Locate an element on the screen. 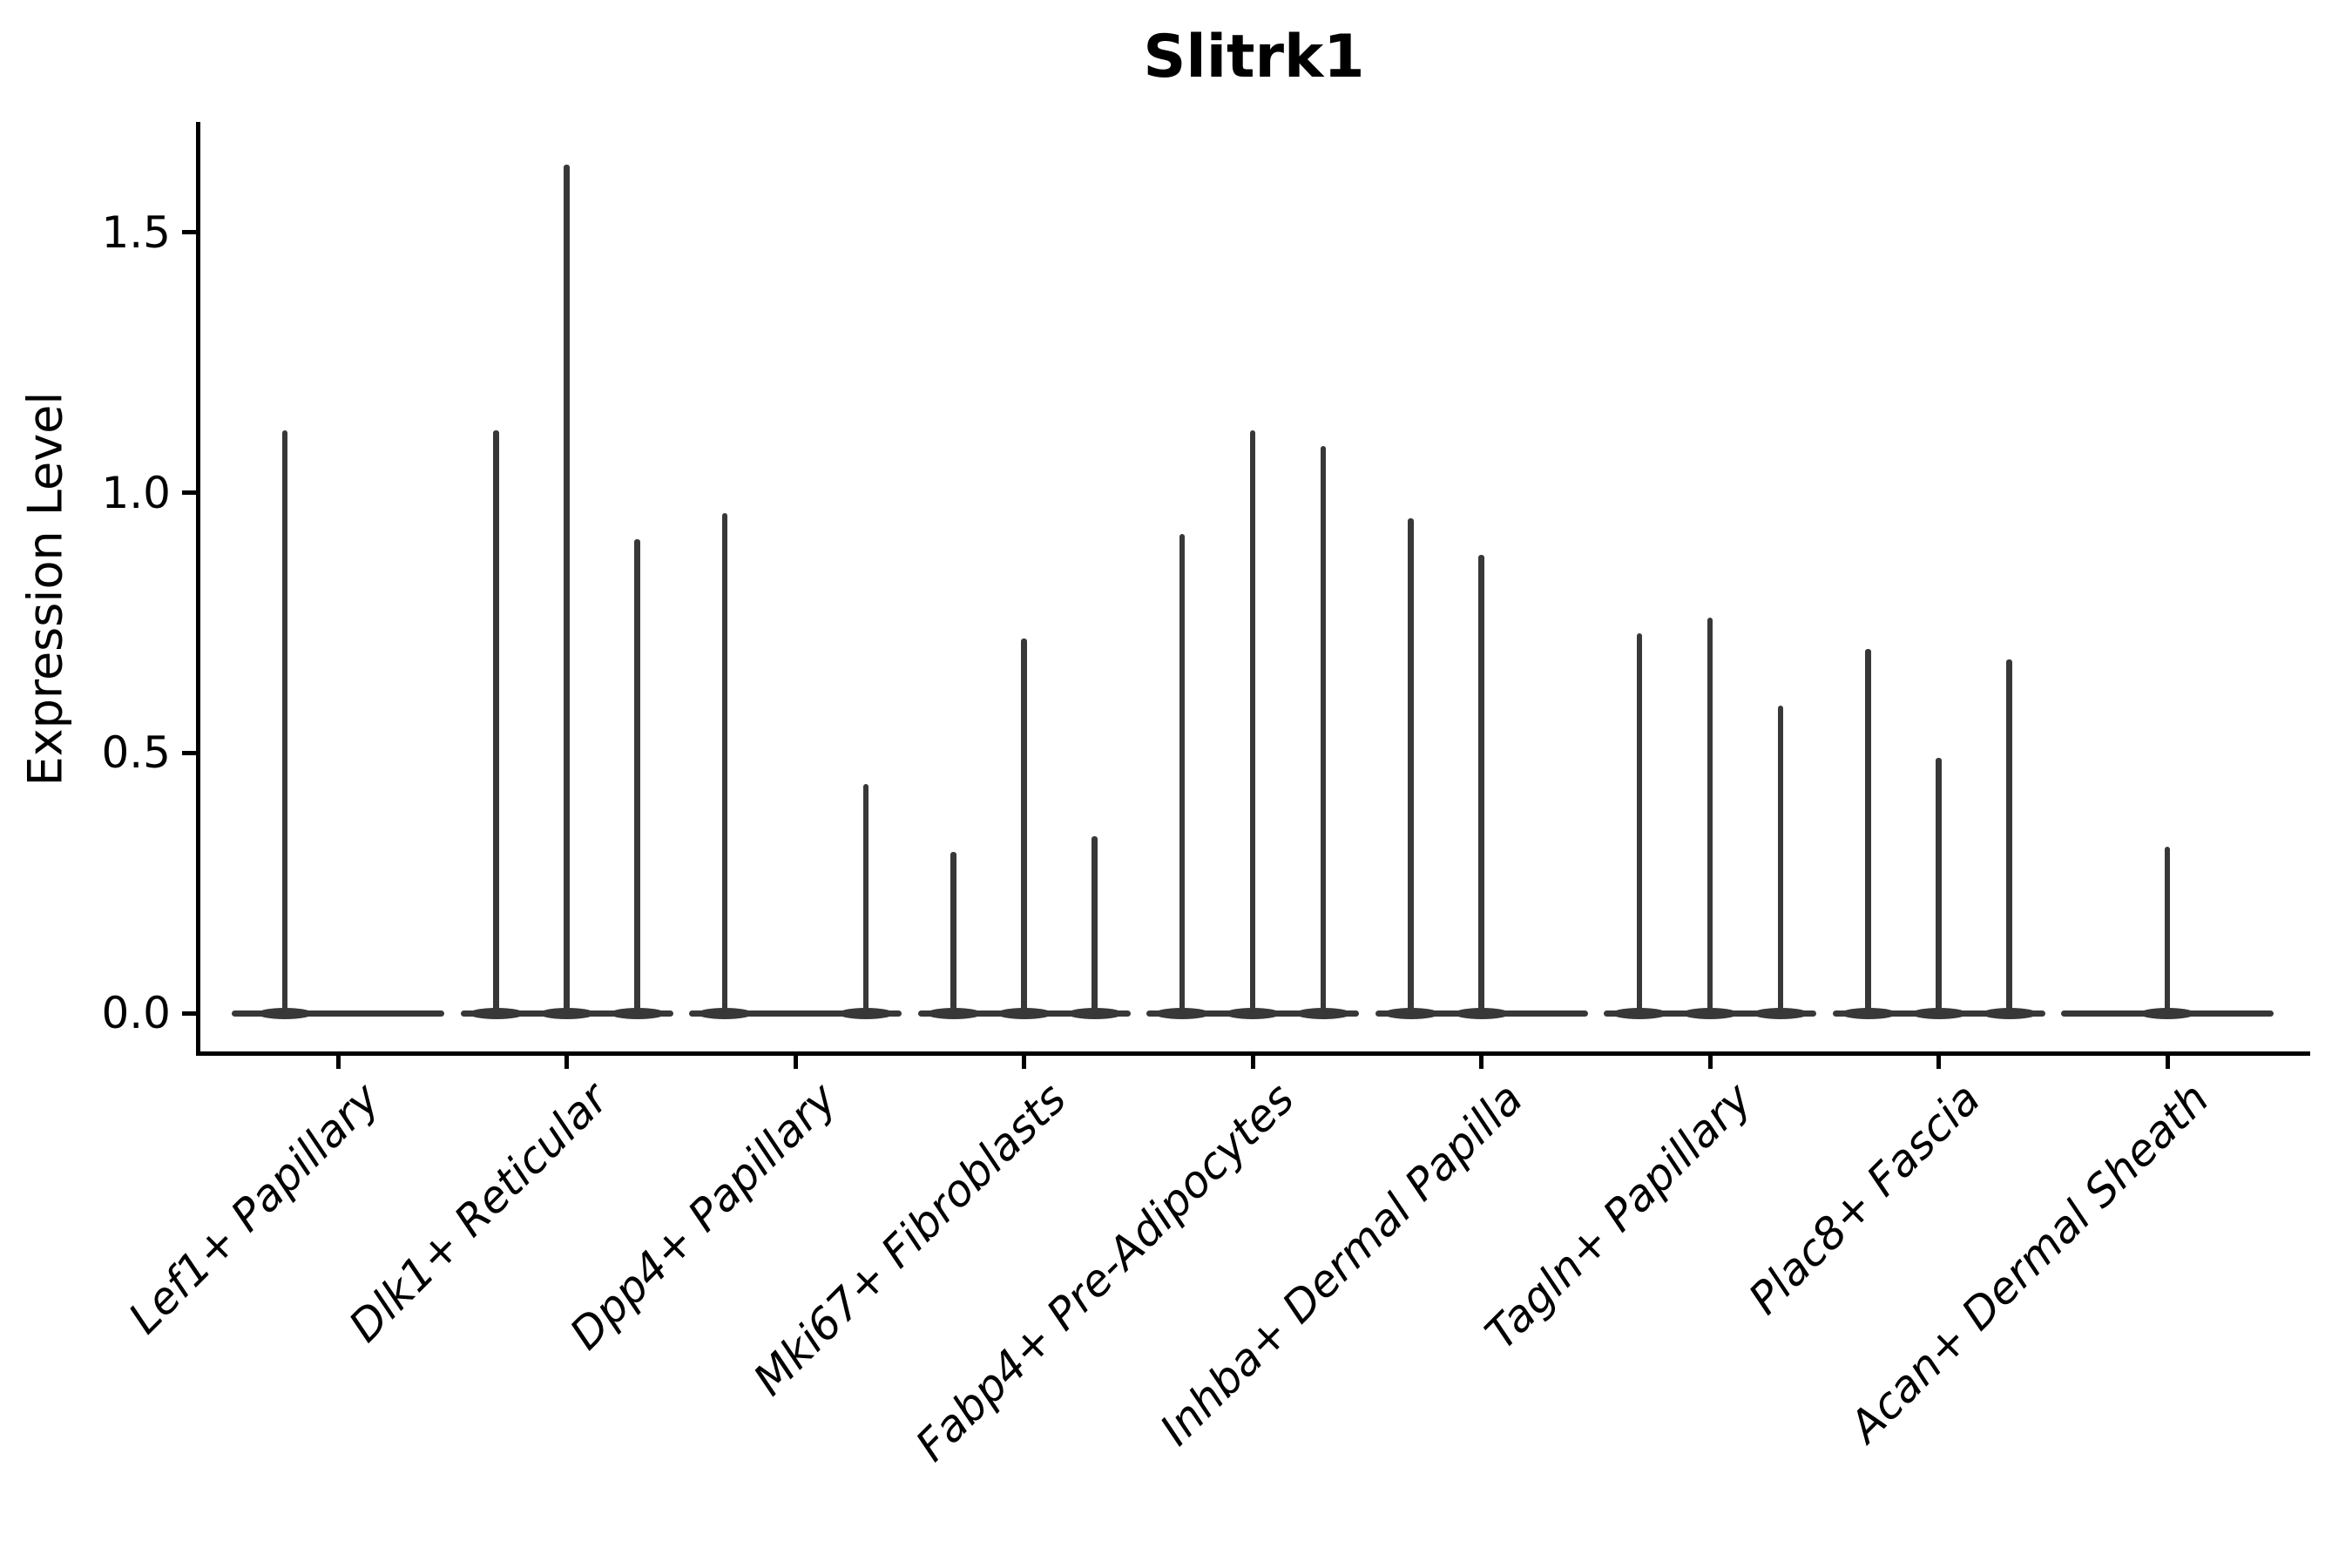 This screenshot has width=2352, height=1568. x-axis-line is located at coordinates (1253, 1054).